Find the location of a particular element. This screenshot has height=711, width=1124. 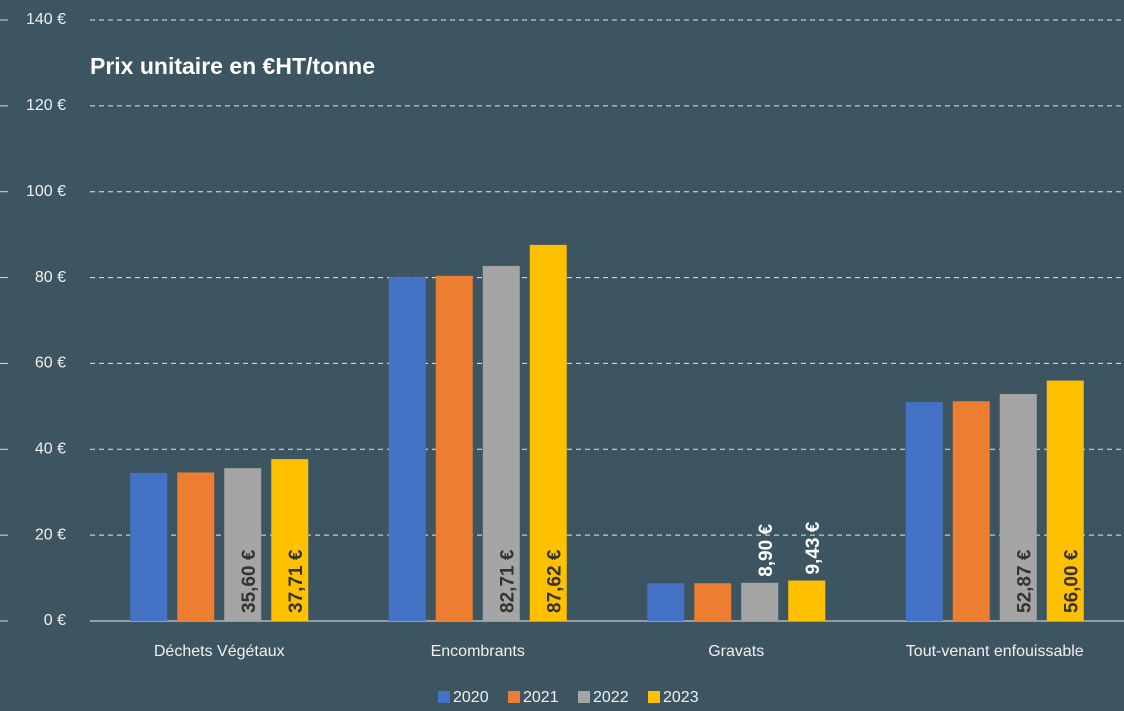

legend-label: 2022 is located at coordinates (611, 697).